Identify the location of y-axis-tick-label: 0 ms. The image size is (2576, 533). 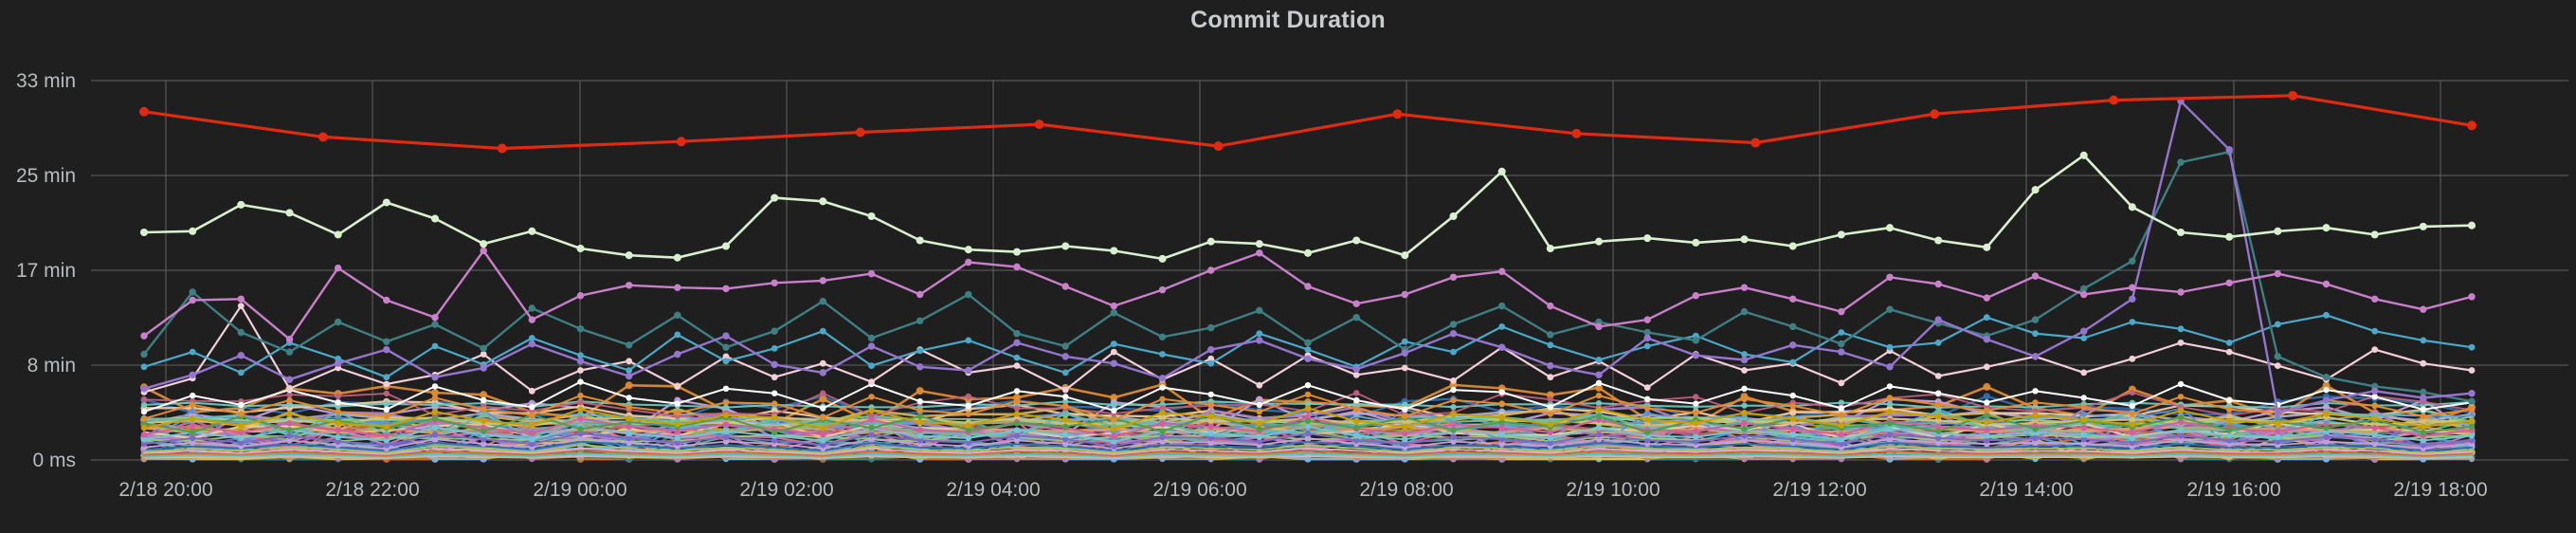
(54, 460).